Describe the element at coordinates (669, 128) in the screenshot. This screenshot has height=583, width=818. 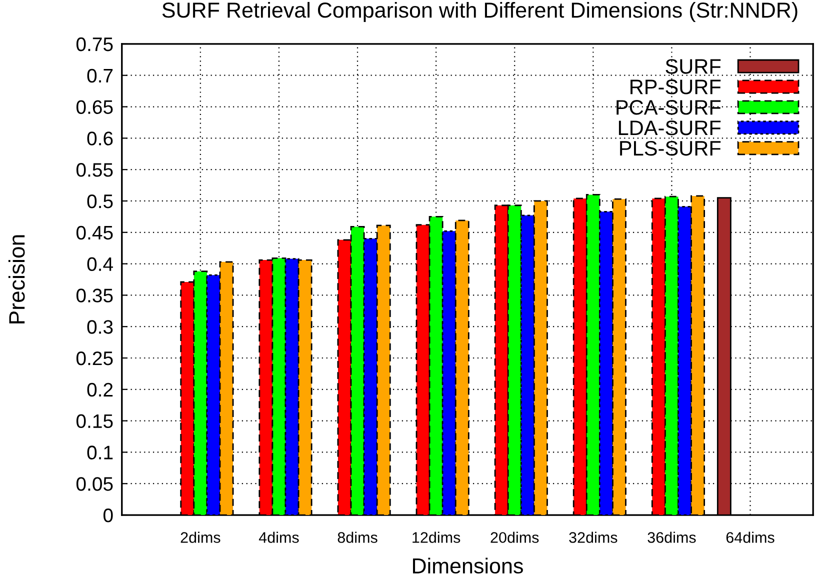
I see `legend-label: LDA-SURF` at that location.